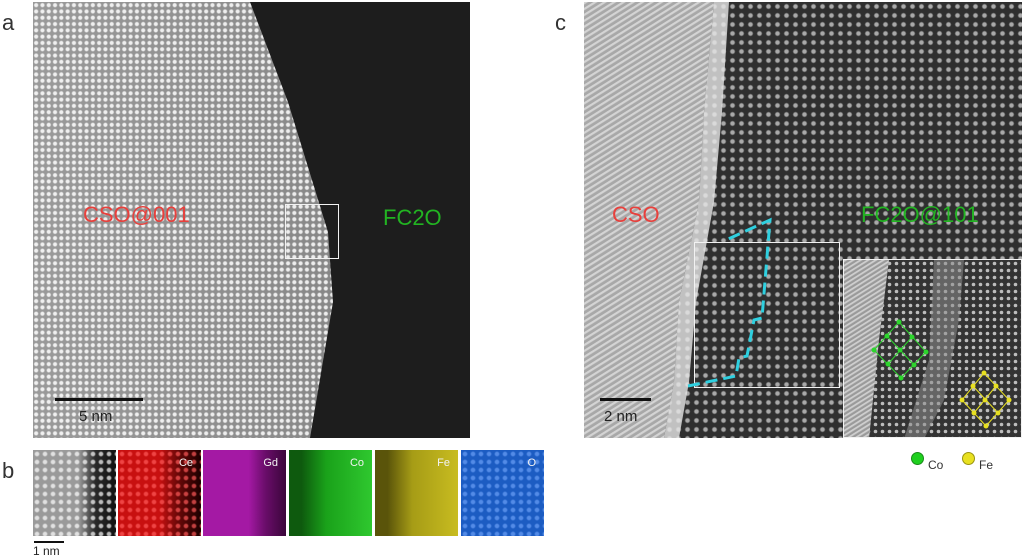 This screenshot has height=559, width=1024. What do you see at coordinates (412, 217) in the screenshot?
I see `panel-a-fc2o-label: FC2O` at bounding box center [412, 217].